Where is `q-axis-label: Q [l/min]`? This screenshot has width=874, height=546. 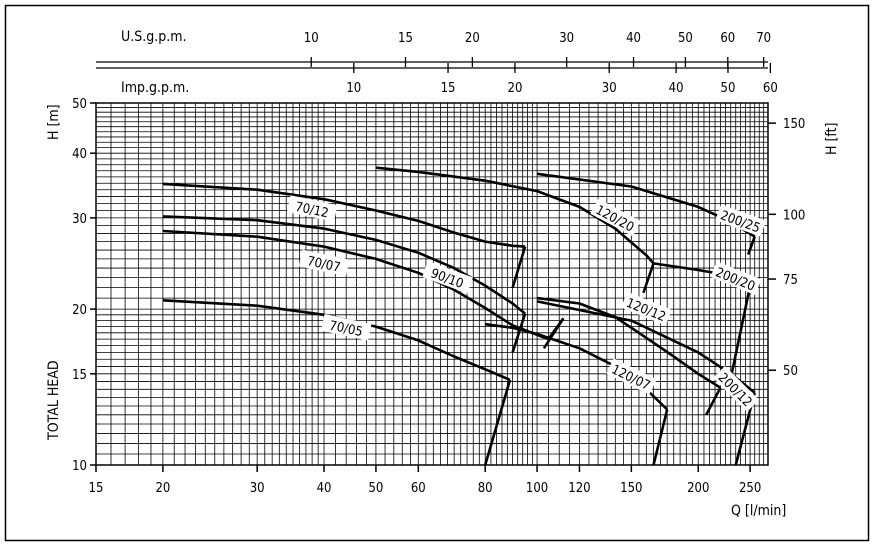 q-axis-label: Q [l/min] is located at coordinates (758, 511).